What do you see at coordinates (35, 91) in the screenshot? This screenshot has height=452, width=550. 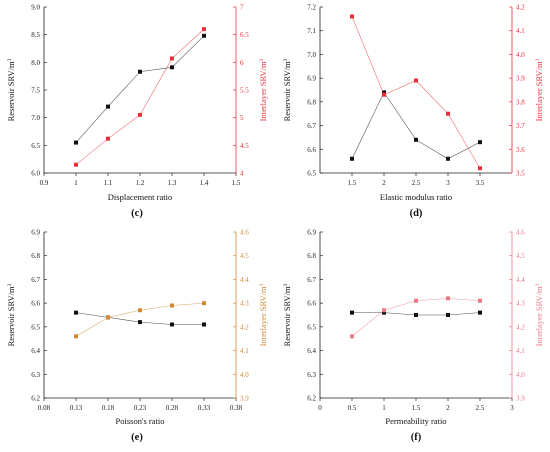 I see `y-left-tick-label: 7.5` at bounding box center [35, 91].